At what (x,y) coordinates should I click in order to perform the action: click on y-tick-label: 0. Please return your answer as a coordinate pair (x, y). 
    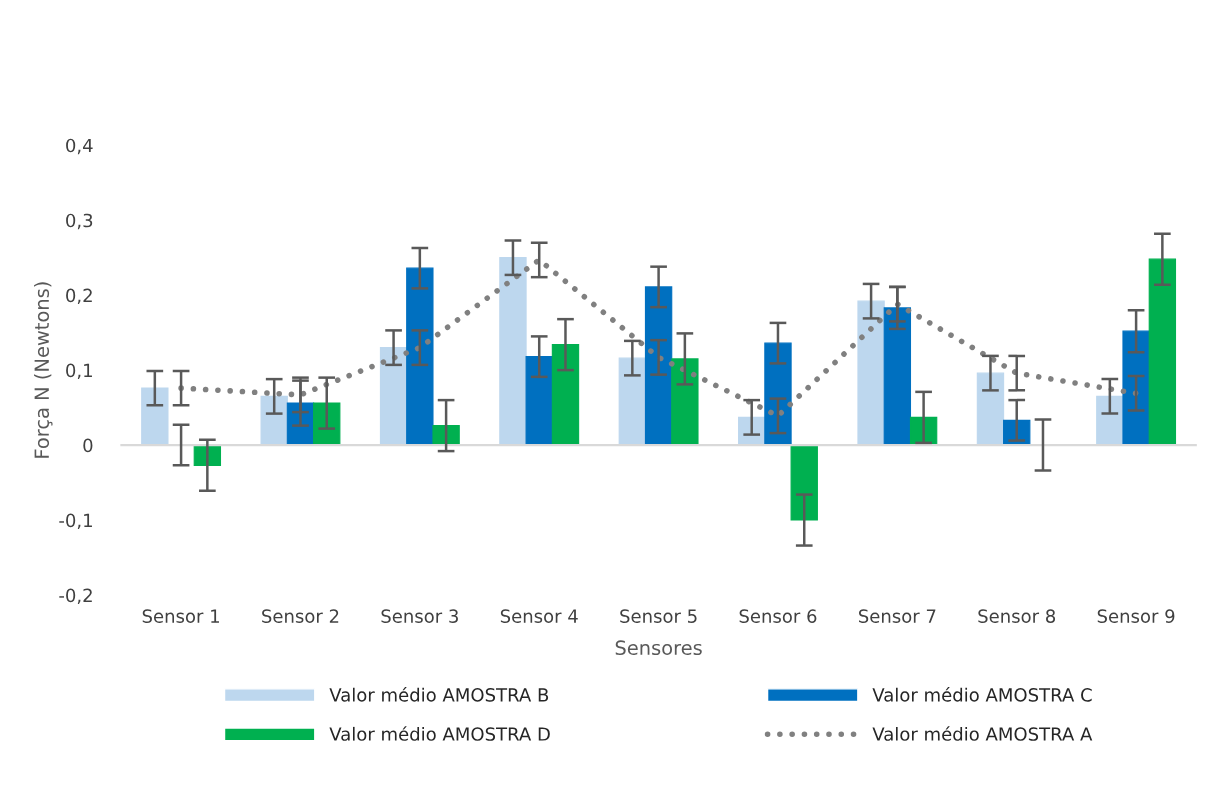
    Looking at the image, I should click on (88, 445).